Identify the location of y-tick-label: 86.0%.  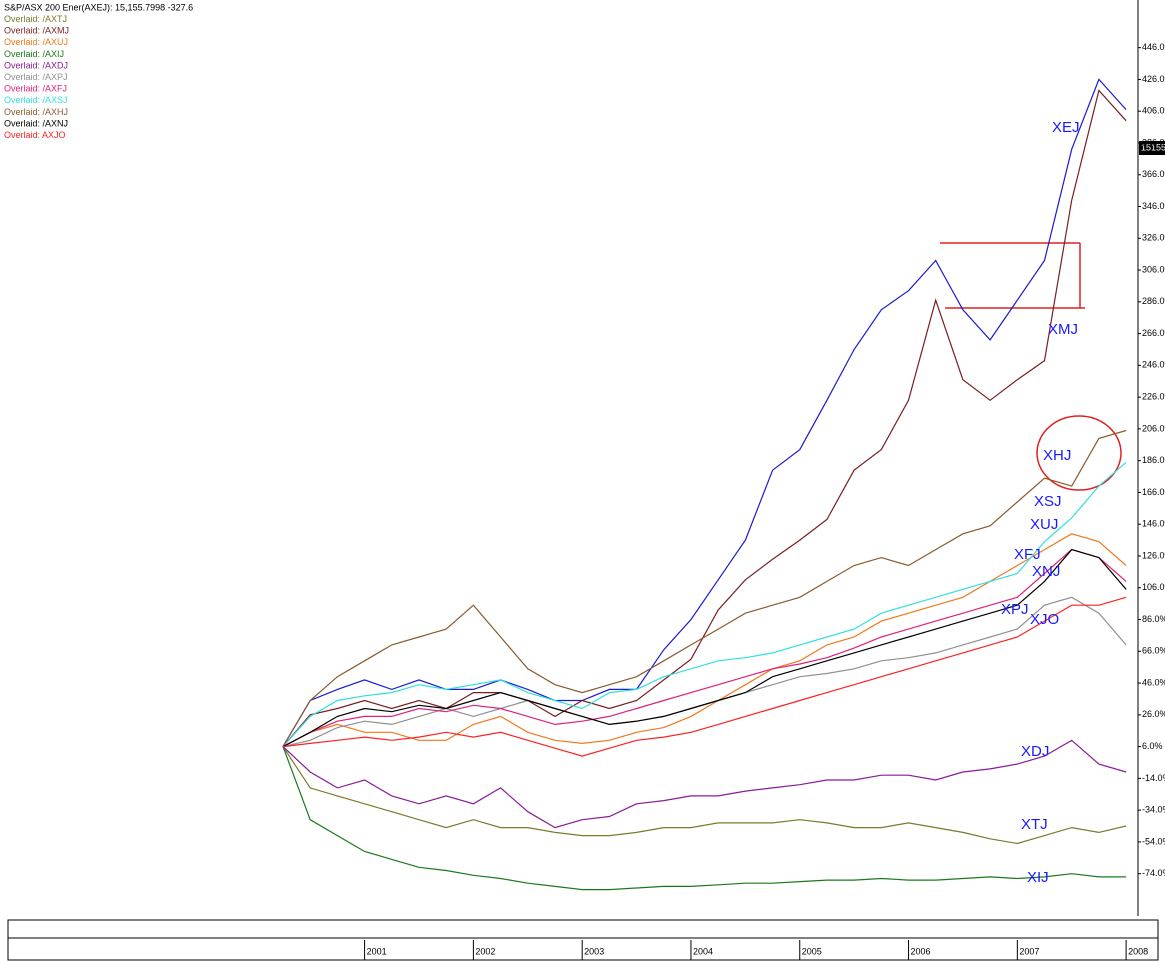
(1153, 619).